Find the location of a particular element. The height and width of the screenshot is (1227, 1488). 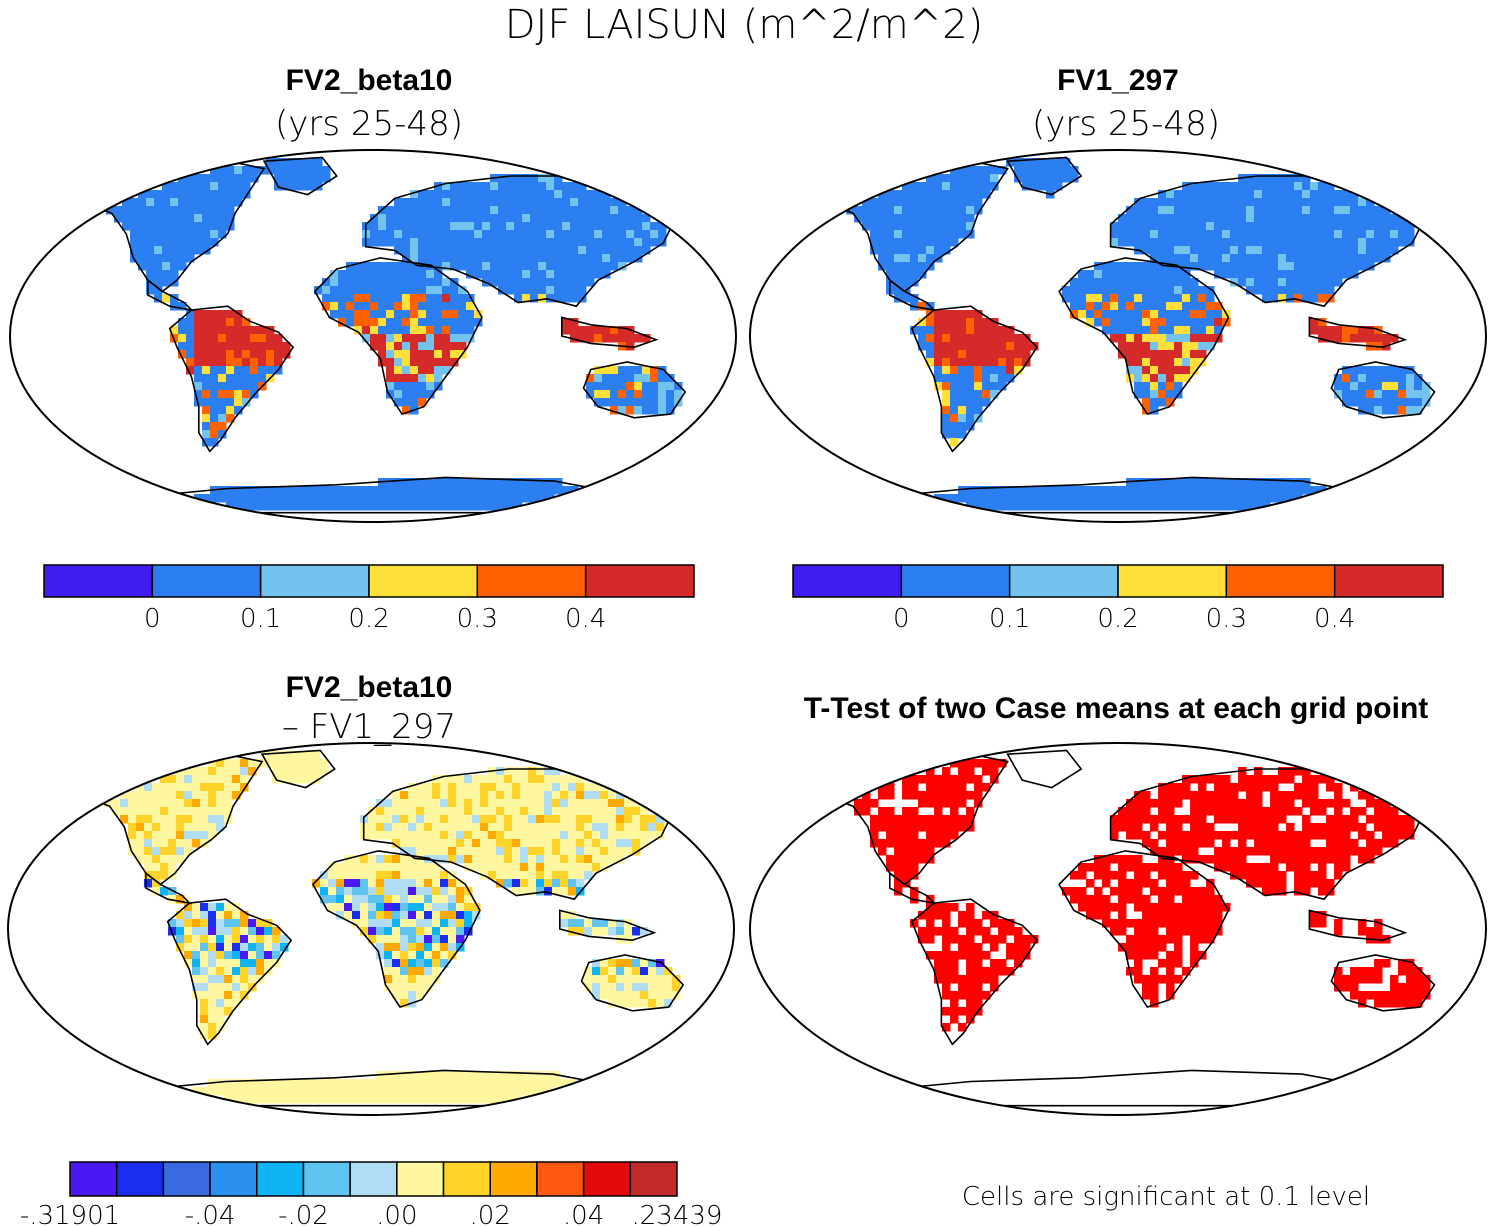

coastline-southAmerica is located at coordinates (231, 379).